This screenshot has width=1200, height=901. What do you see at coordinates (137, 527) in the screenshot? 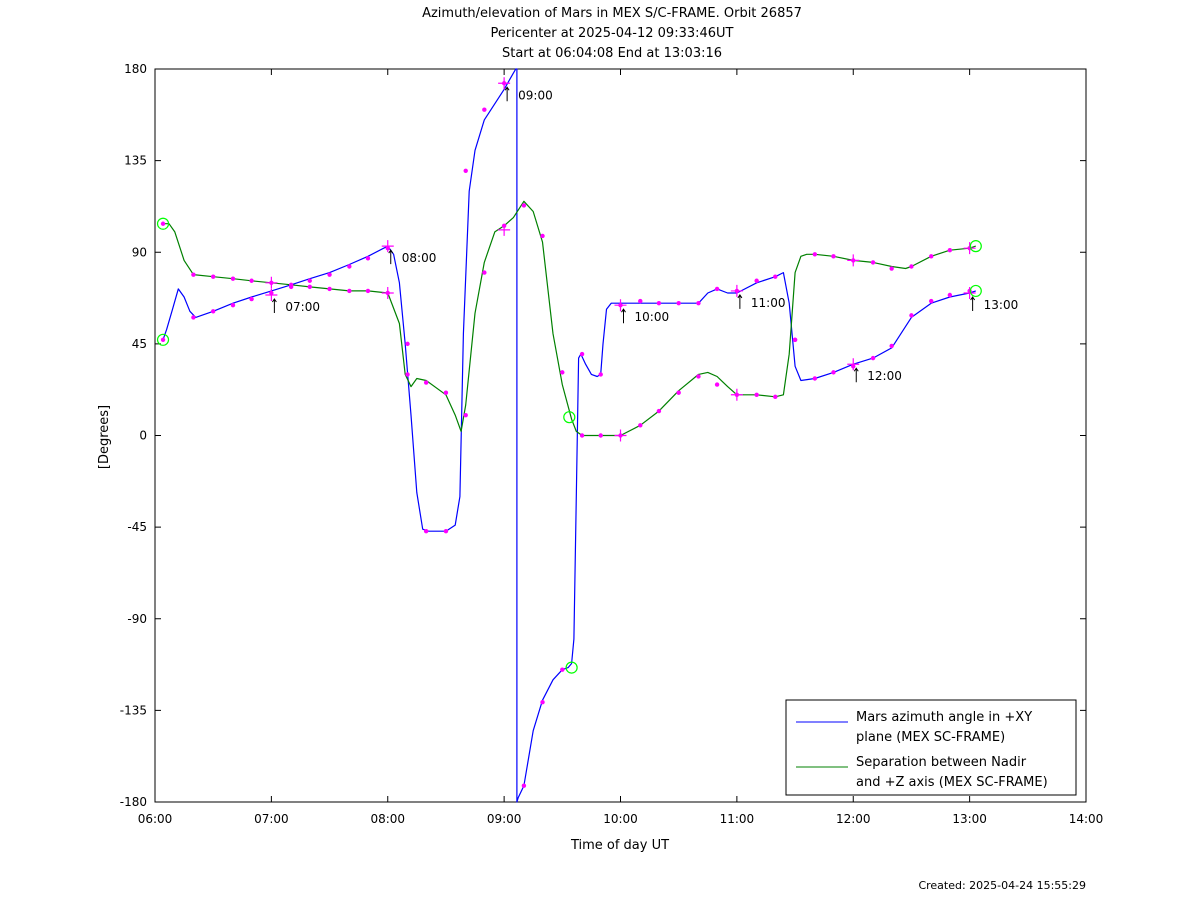
I see `y-tick-label: -45` at bounding box center [137, 527].